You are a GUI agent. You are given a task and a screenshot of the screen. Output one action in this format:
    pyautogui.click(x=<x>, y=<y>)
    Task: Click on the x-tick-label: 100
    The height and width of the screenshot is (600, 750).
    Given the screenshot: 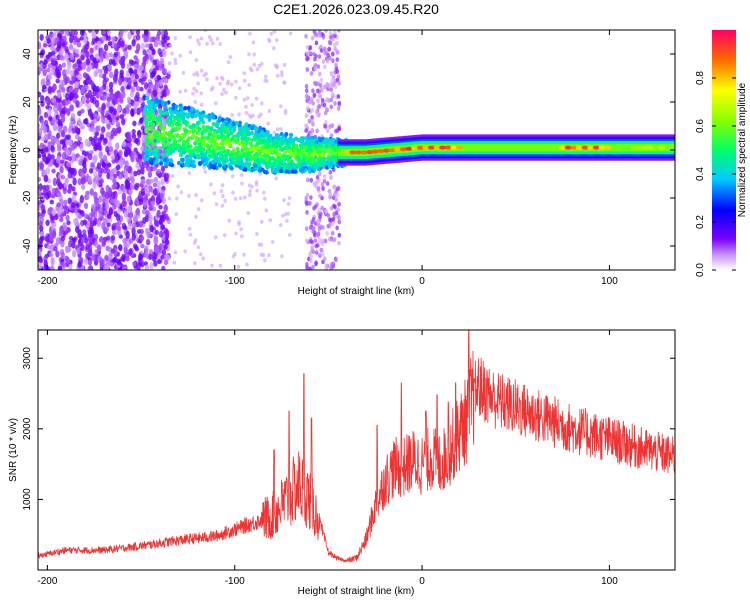 What is the action you would take?
    pyautogui.click(x=609, y=281)
    